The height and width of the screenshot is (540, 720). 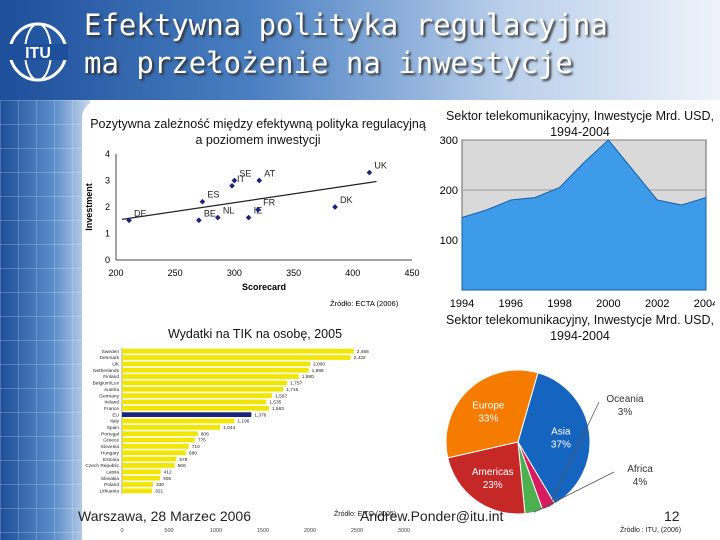 I want to click on bar-category-label: Sweden, so click(x=111, y=352).